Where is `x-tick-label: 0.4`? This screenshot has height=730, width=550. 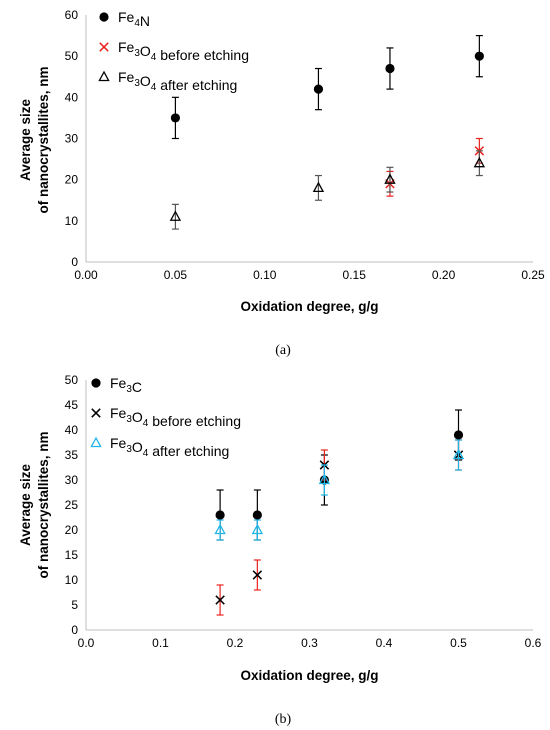
x-tick-label: 0.4 is located at coordinates (384, 643).